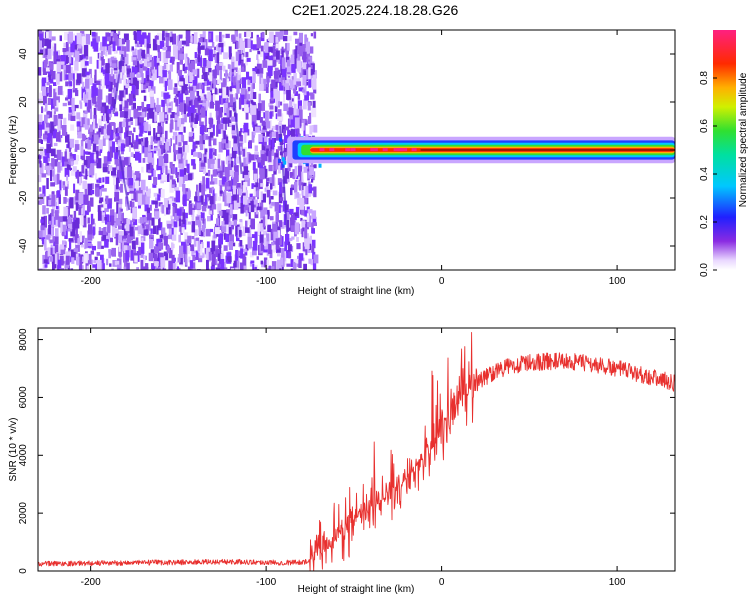  What do you see at coordinates (396, 150) in the screenshot?
I see `signal-peak` at bounding box center [396, 150].